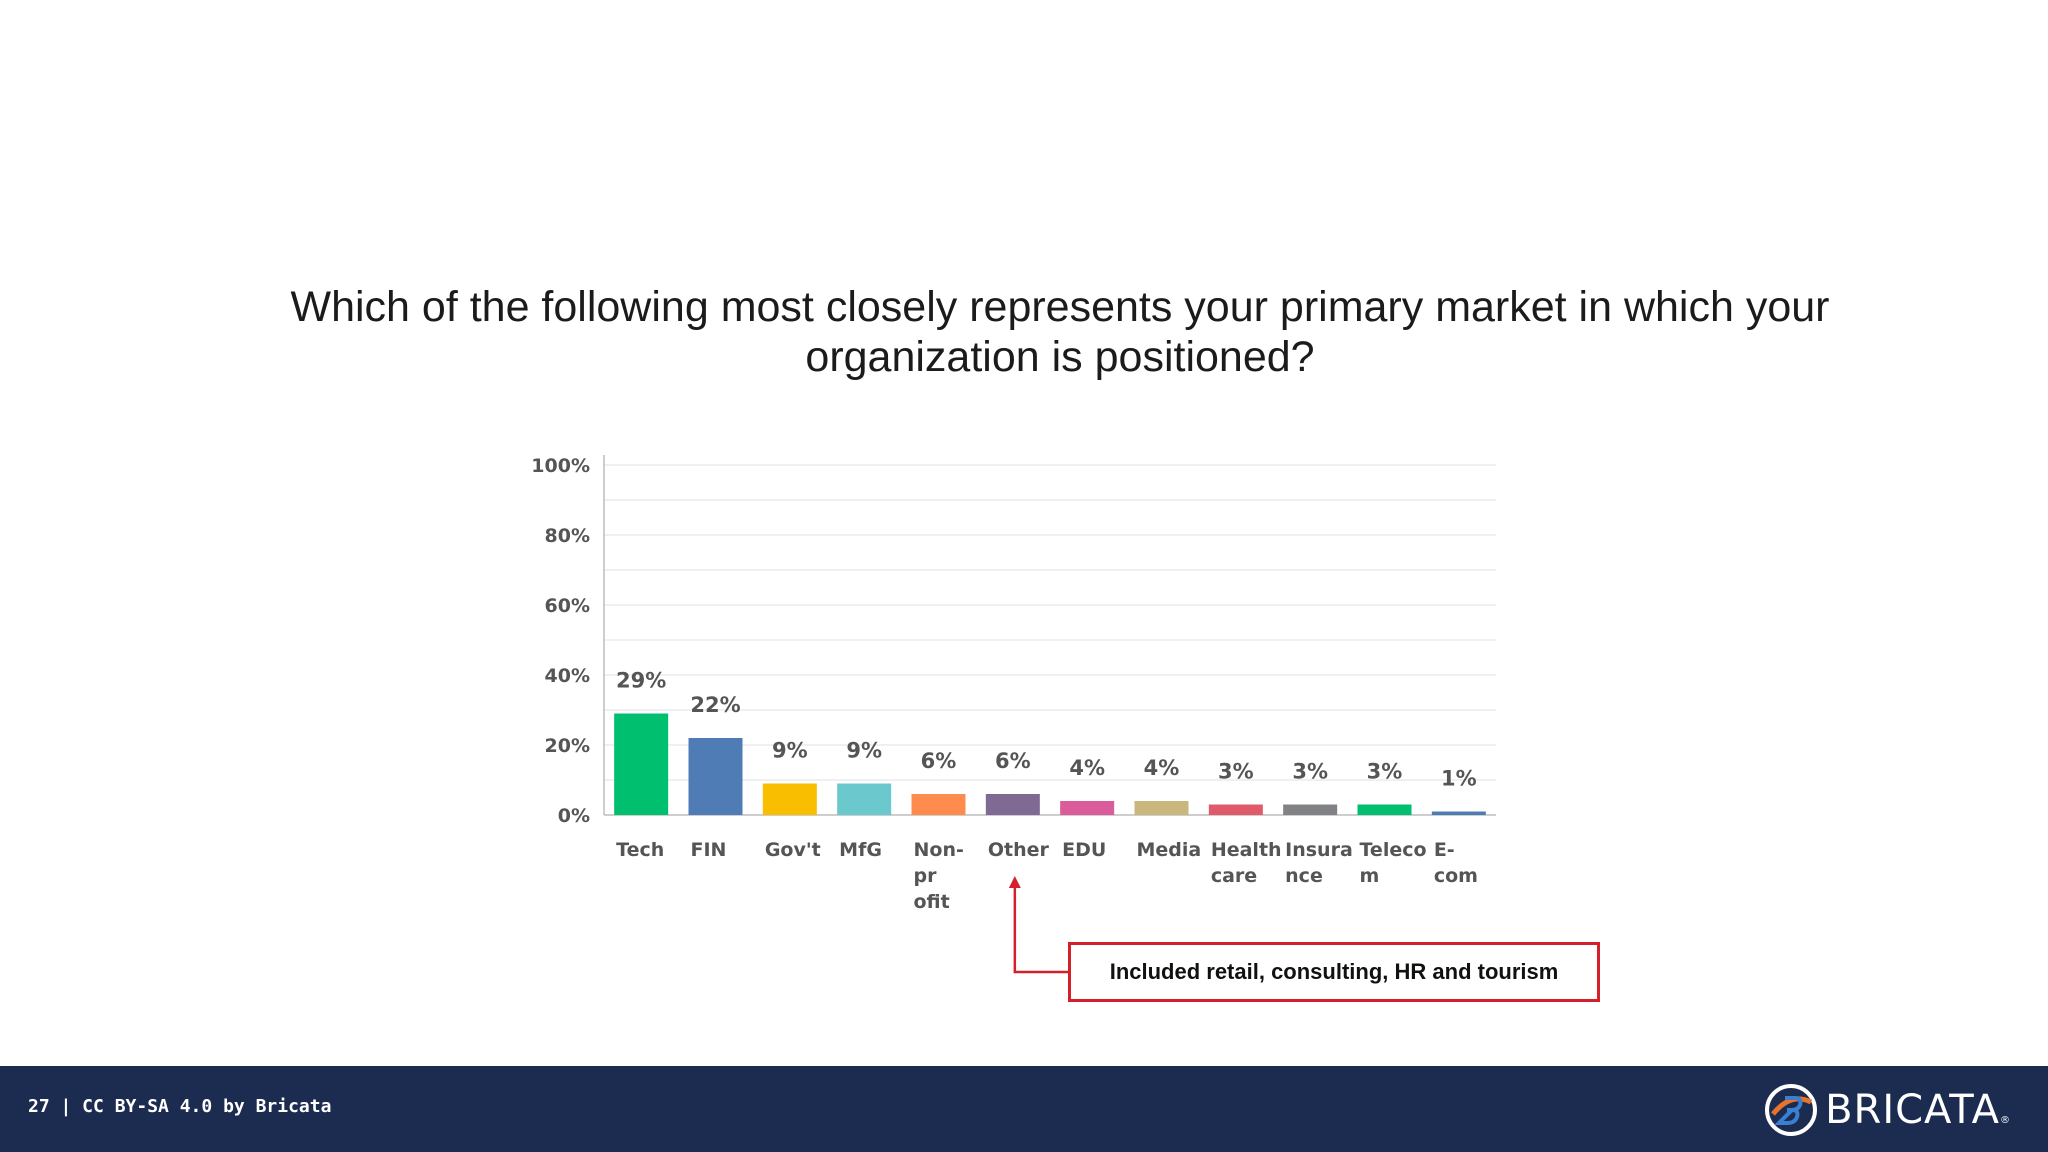 The image size is (2048, 1152). I want to click on x-tick-label: Tech, so click(640, 850).